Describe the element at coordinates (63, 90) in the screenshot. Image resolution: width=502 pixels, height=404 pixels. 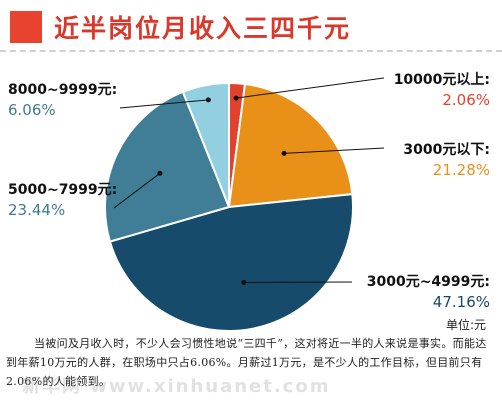
I see `slice-name: 8000~9999元:` at that location.